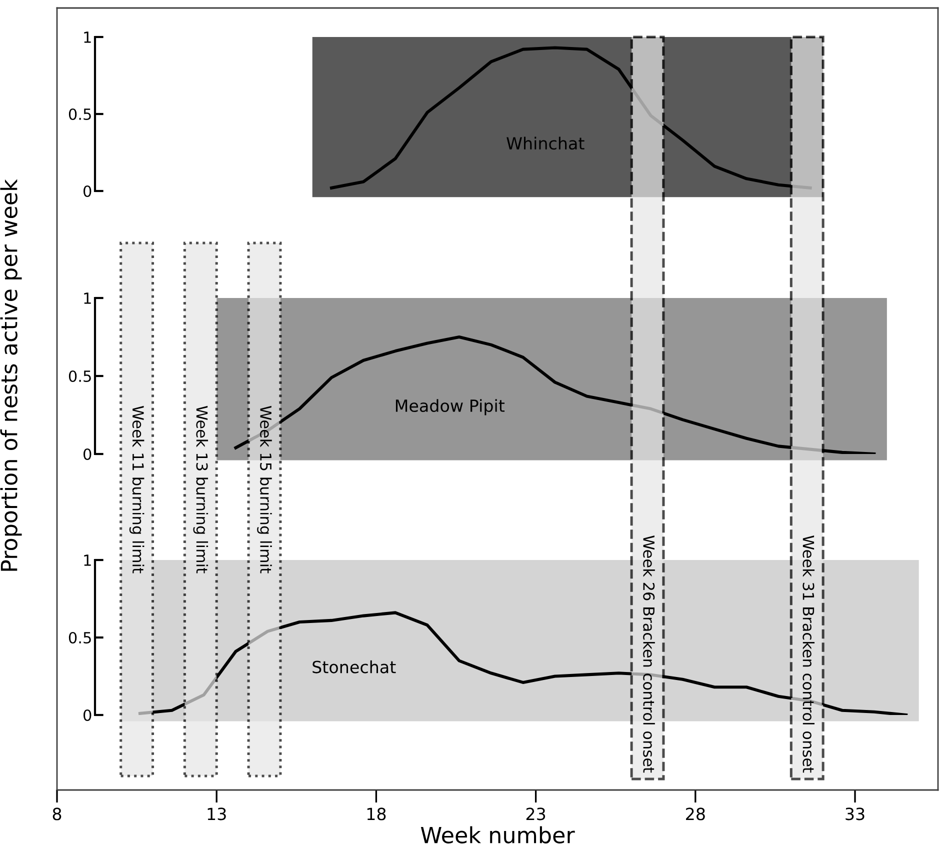  What do you see at coordinates (217, 814) in the screenshot?
I see `x-tick-label: 13` at bounding box center [217, 814].